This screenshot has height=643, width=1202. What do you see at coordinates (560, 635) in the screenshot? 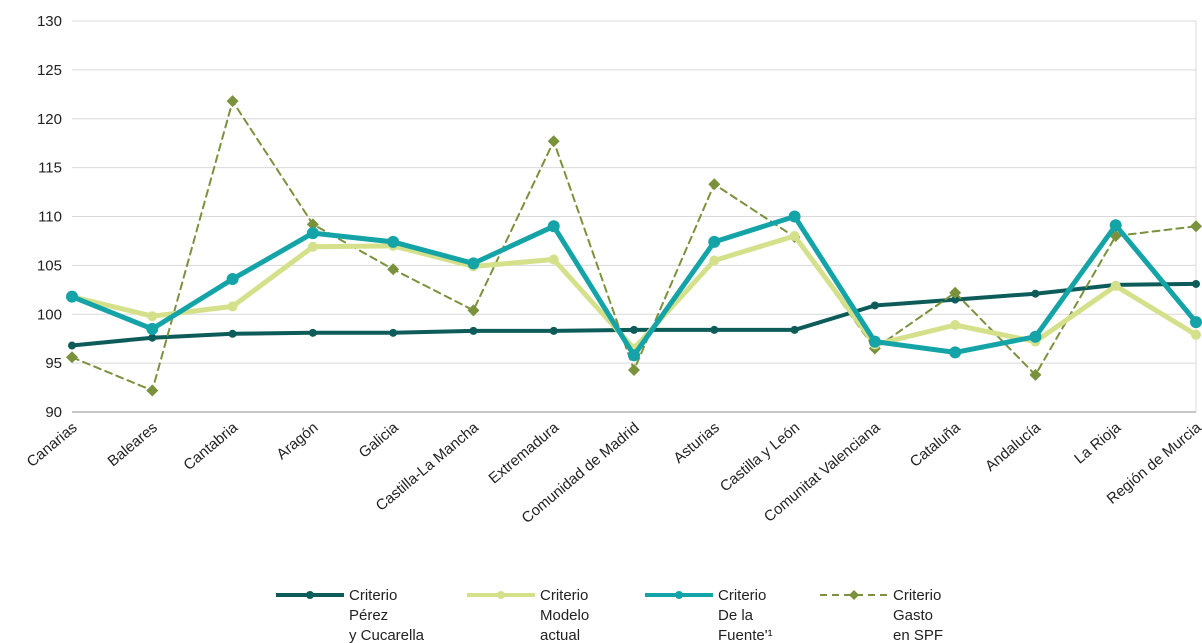
I see `legend-label: actual` at bounding box center [560, 635].